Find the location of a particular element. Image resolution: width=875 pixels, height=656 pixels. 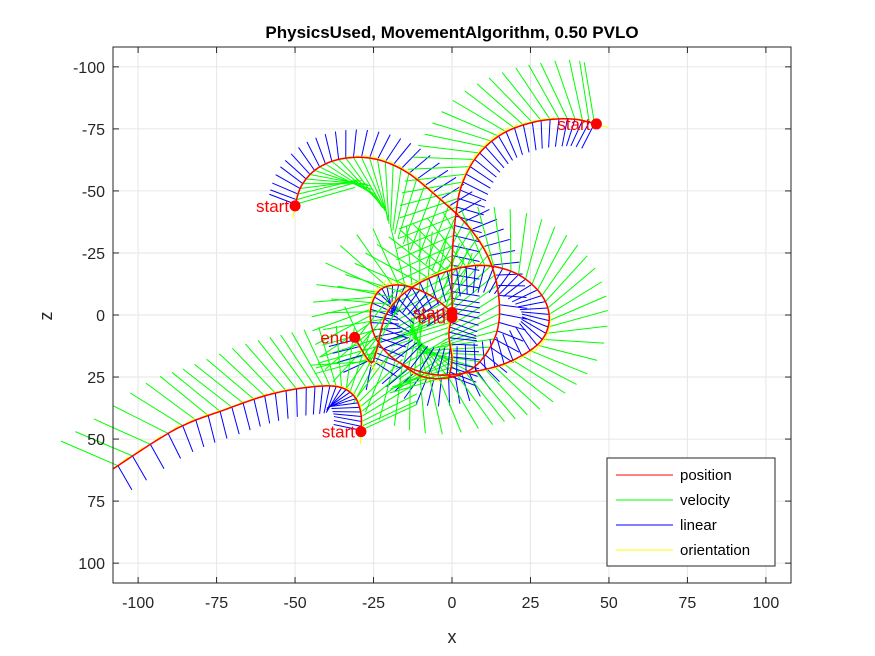

marker-label: start is located at coordinates (573, 124).